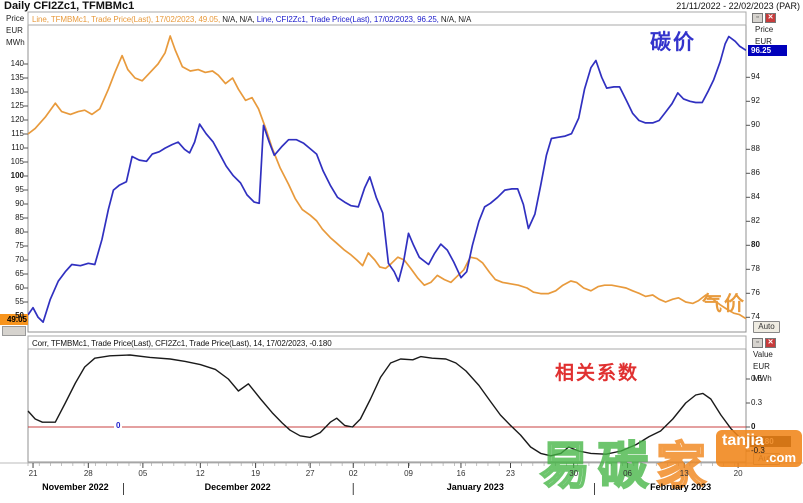 This screenshot has width=803, height=503. What do you see at coordinates (200, 473) in the screenshot?
I see `x-day-label: 12` at bounding box center [200, 473].